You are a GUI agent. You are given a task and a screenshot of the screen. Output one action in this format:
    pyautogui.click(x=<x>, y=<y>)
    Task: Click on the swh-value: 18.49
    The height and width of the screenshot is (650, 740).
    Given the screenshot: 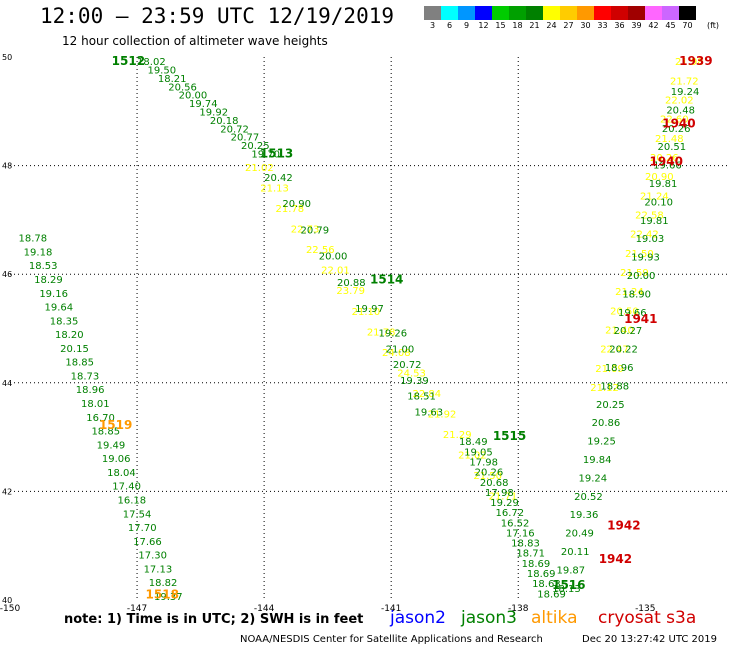 What is the action you would take?
    pyautogui.click(x=473, y=442)
    